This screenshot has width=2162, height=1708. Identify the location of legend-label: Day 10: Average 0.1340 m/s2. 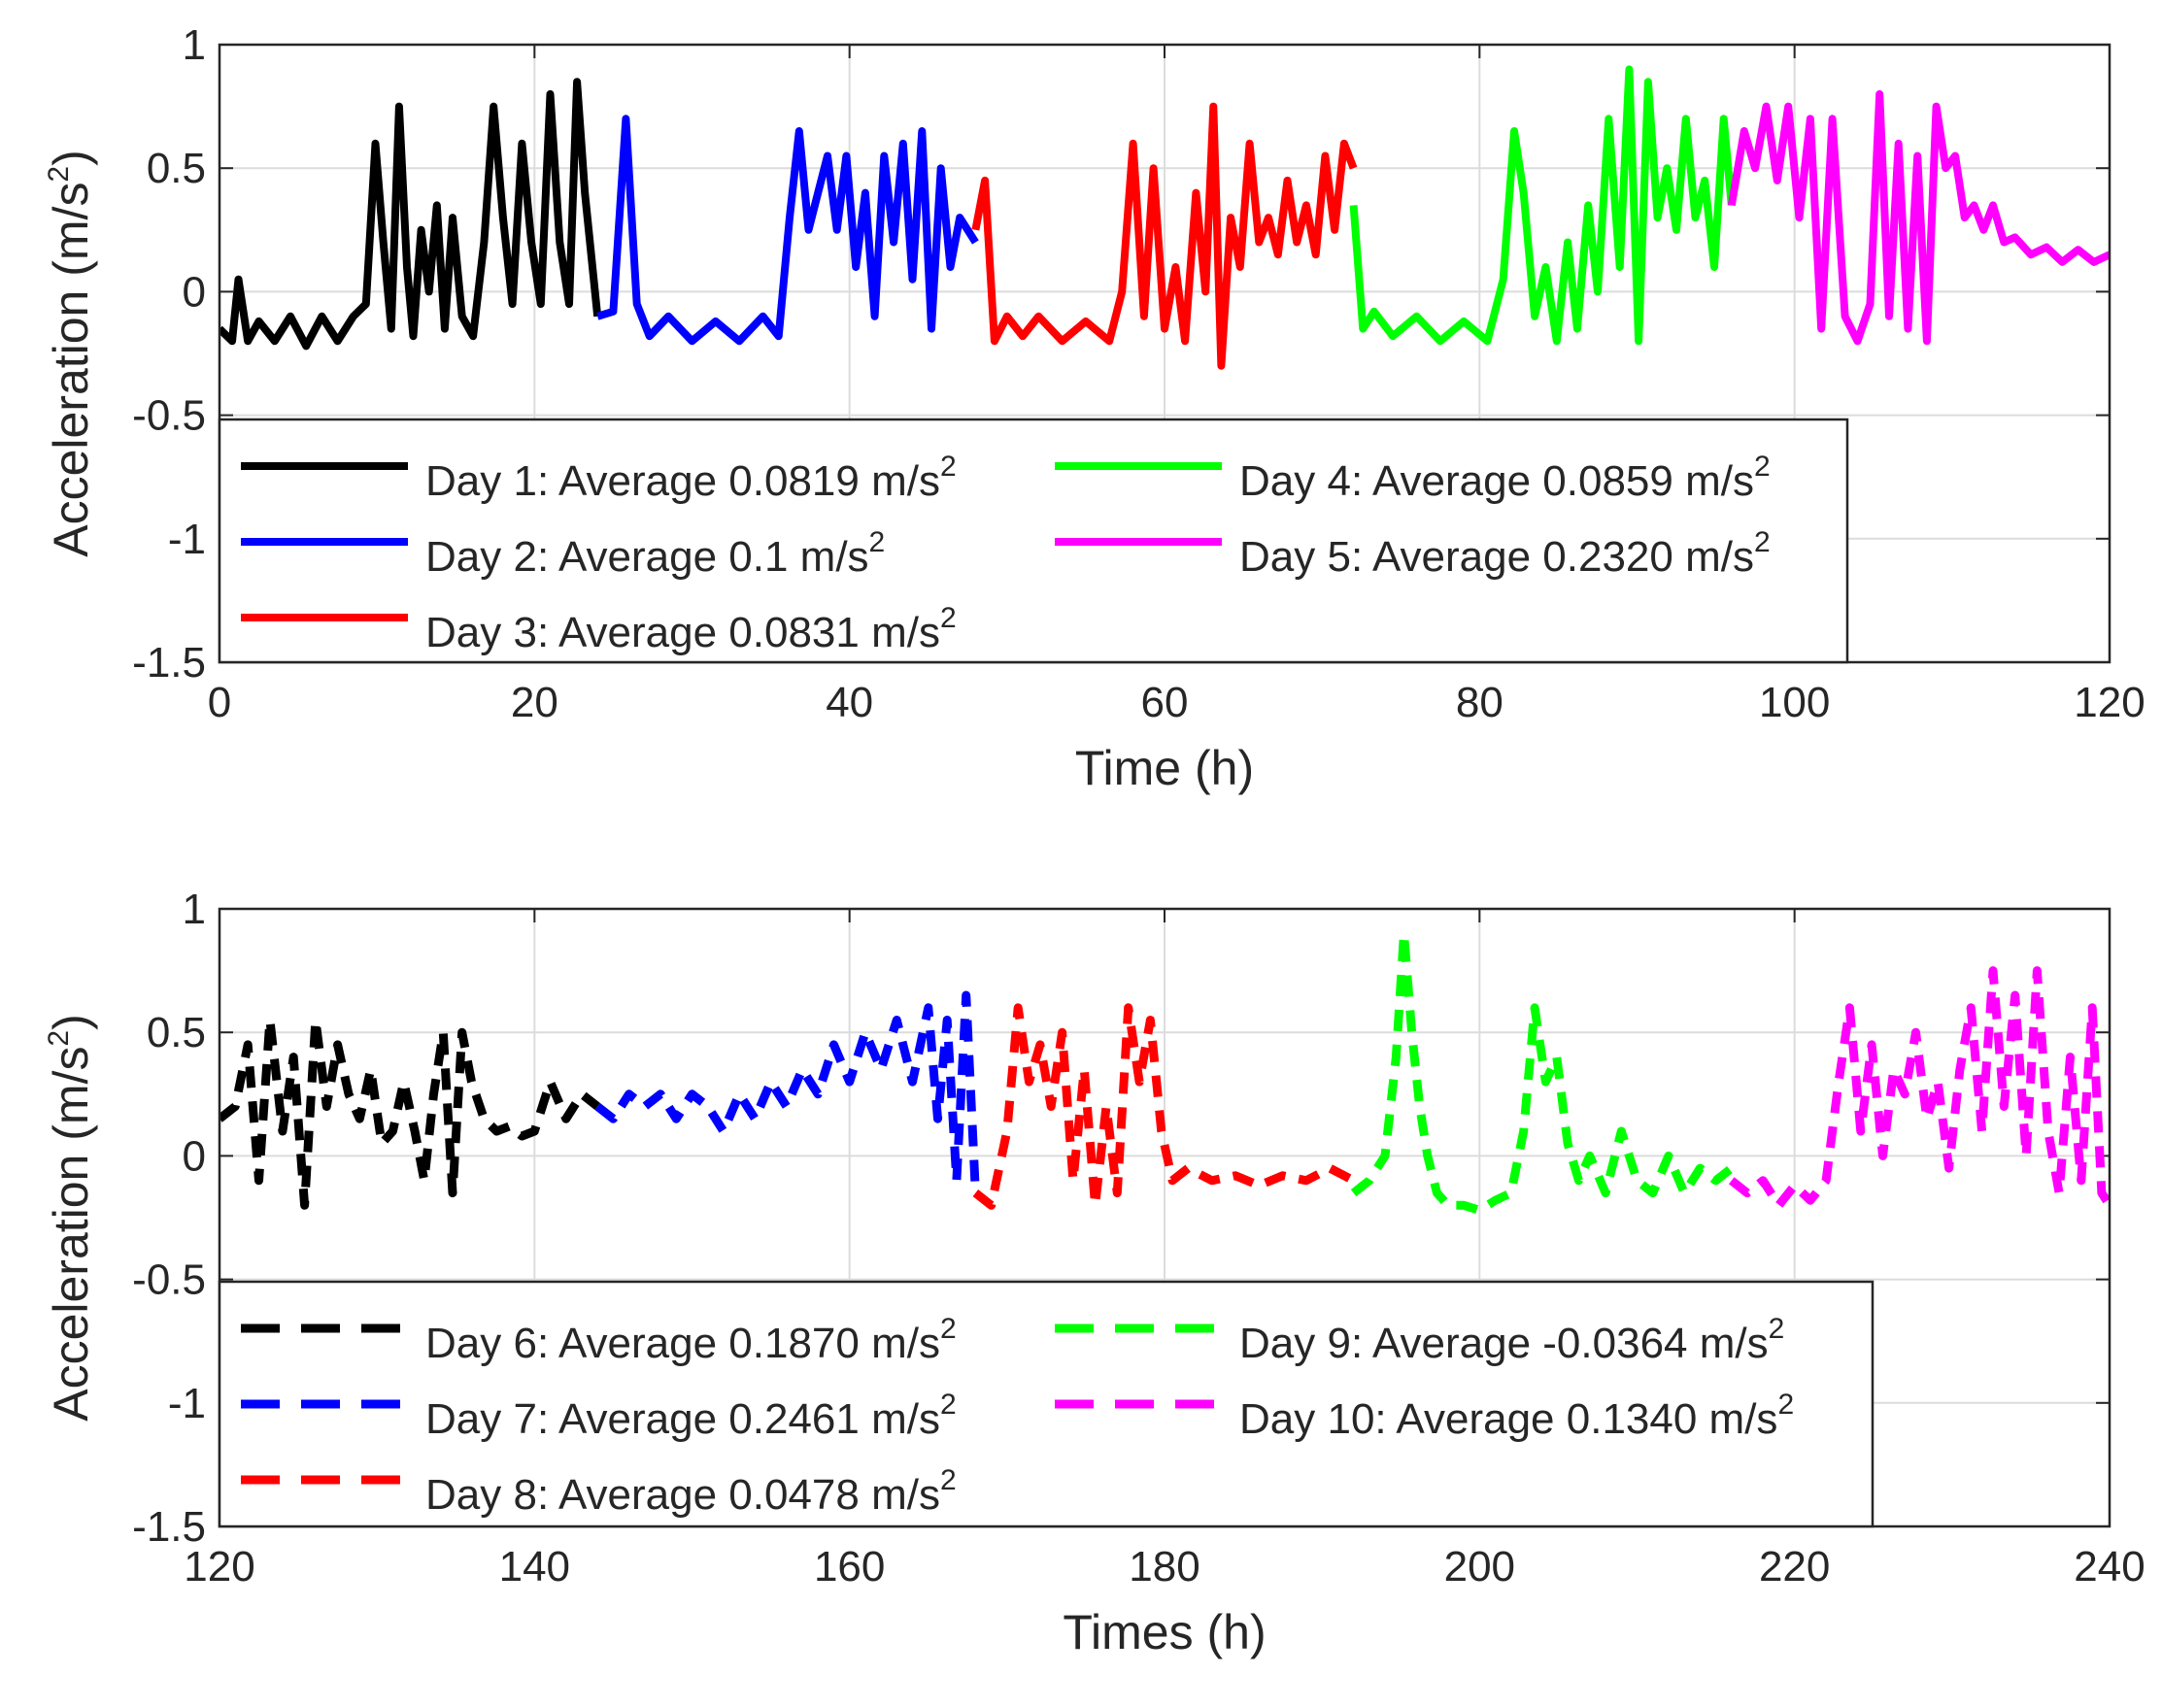
(1516, 1416).